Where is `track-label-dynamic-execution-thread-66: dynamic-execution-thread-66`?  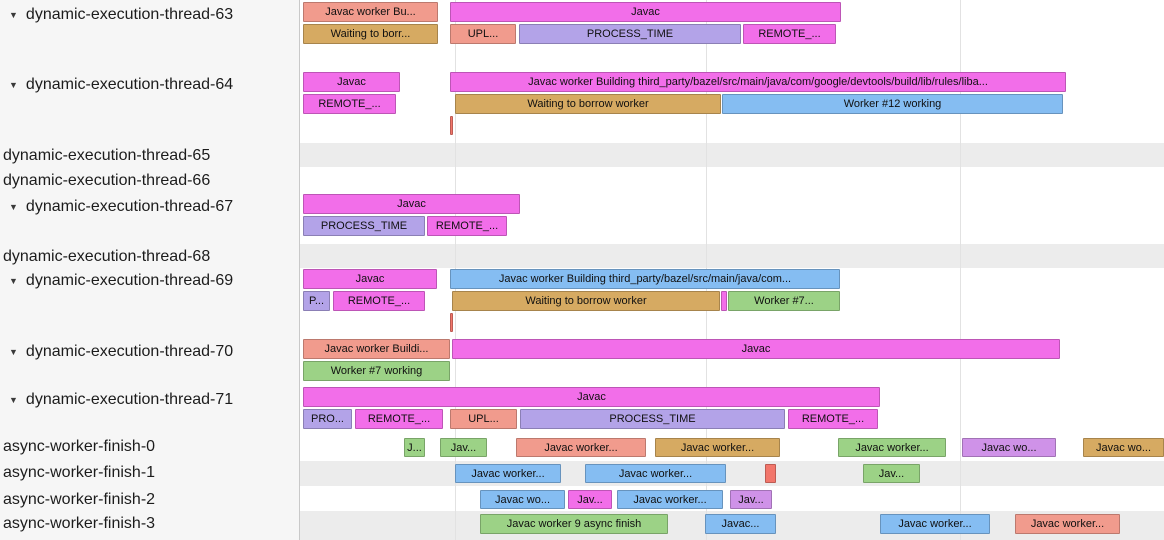 track-label-dynamic-execution-thread-66: dynamic-execution-thread-66 is located at coordinates (149, 181).